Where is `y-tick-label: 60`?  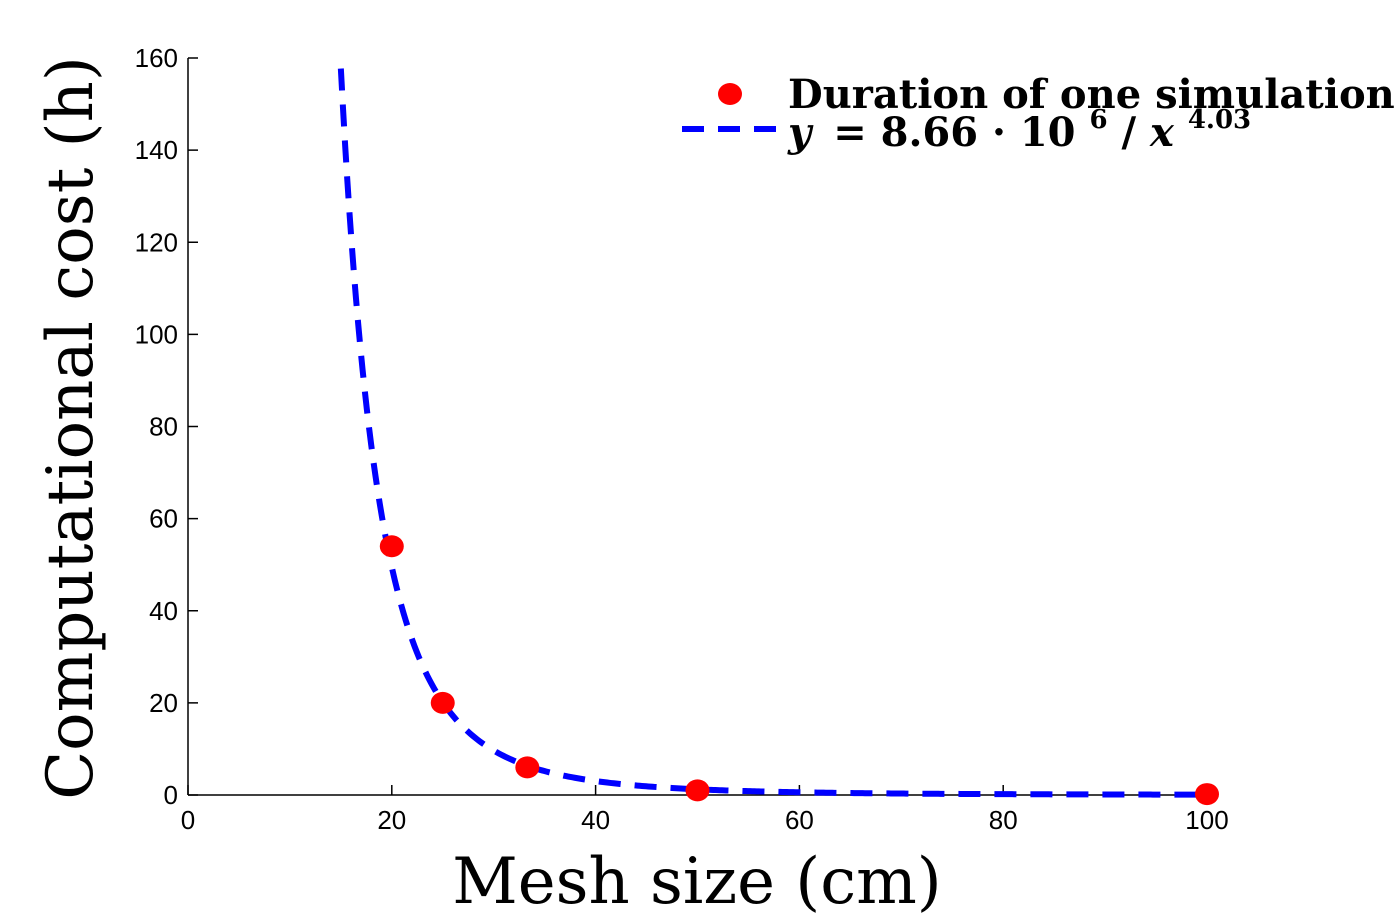
y-tick-label: 60 is located at coordinates (163, 519).